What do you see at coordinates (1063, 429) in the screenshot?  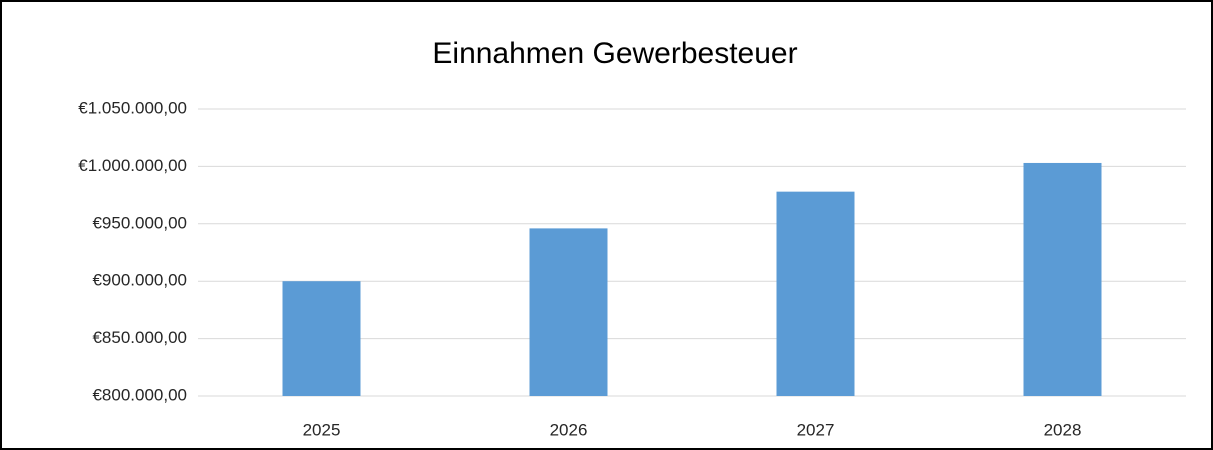 I see `x-tick-label: 2028` at bounding box center [1063, 429].